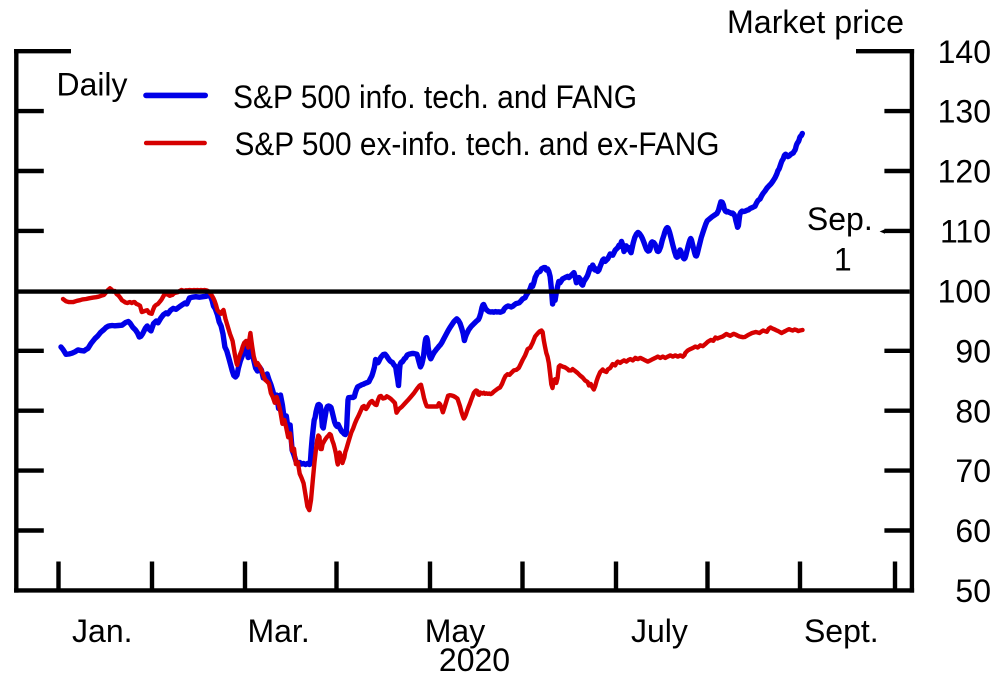 This screenshot has width=1000, height=678. Describe the element at coordinates (964, 291) in the screenshot. I see `svg-text: 100` at that location.